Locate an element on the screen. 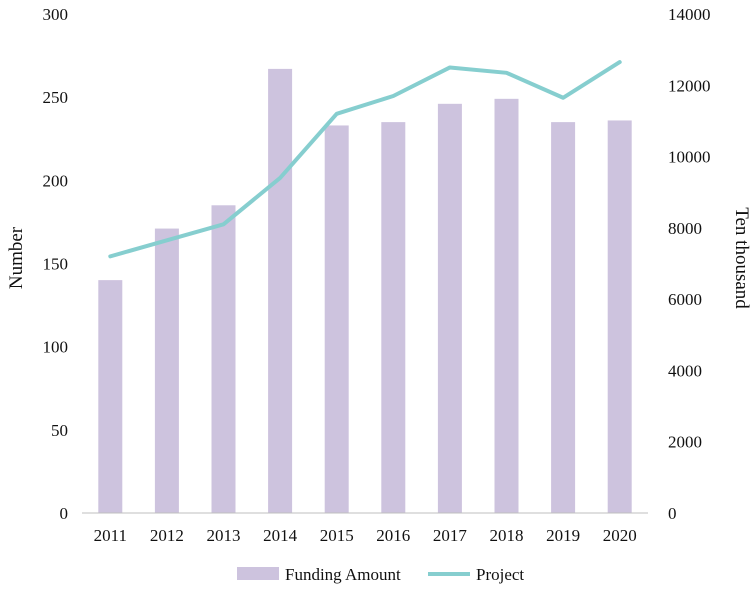 The width and height of the screenshot is (750, 592). x-tick-label: 2013 is located at coordinates (224, 535).